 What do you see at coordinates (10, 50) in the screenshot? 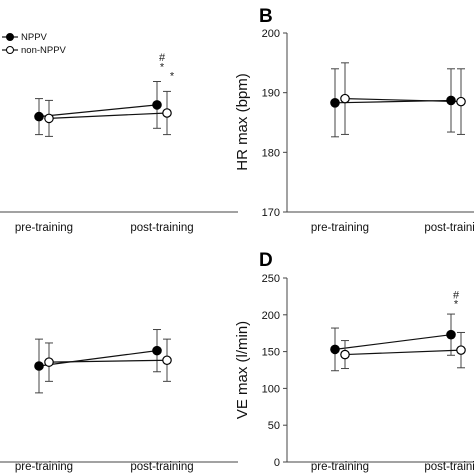
I see `legend-marker-non-nppv` at bounding box center [10, 50].